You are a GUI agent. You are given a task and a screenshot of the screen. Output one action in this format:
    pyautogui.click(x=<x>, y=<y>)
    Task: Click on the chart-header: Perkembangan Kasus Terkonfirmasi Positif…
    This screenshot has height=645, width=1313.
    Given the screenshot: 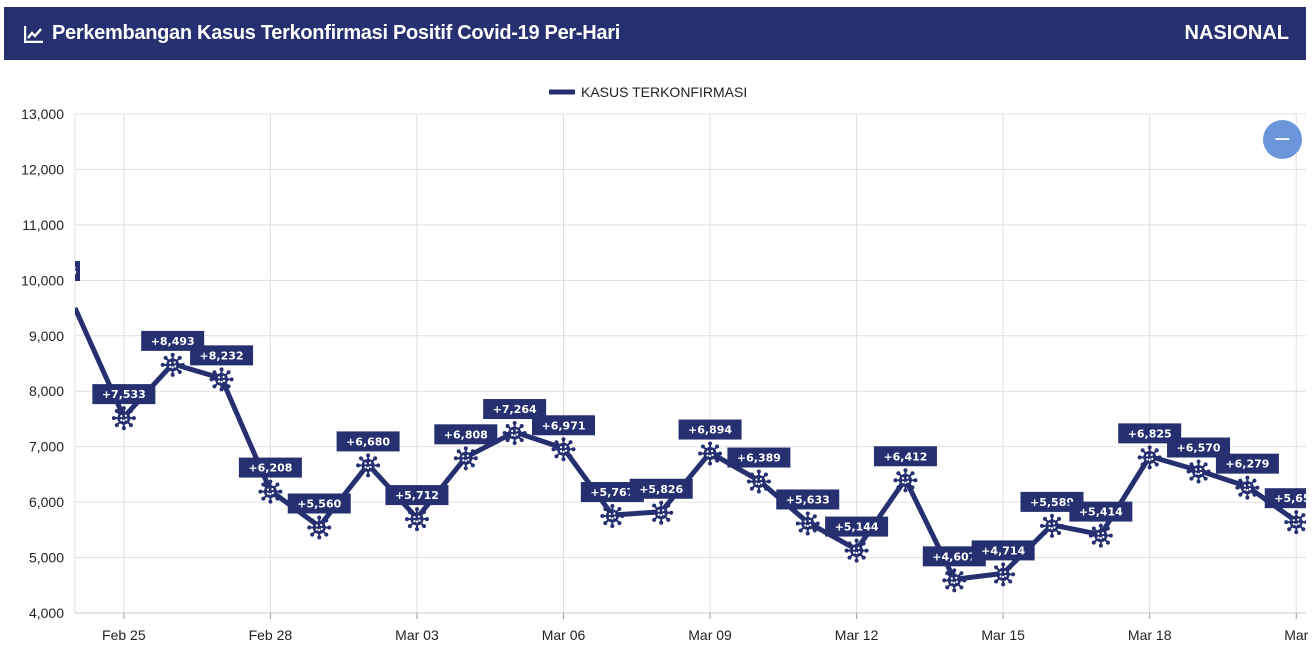 What is the action you would take?
    pyautogui.click(x=655, y=33)
    